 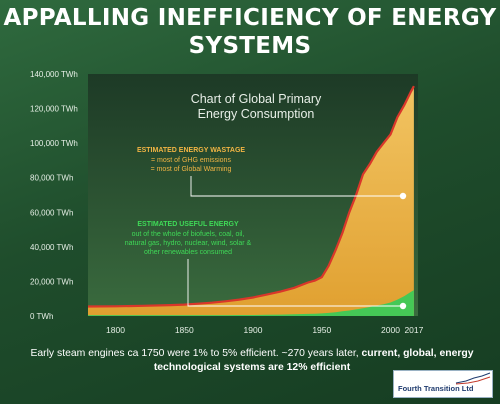 What do you see at coordinates (191, 150) in the screenshot?
I see `wastage-title: ESTIMATED ENERGY WASTAGE` at bounding box center [191, 150].